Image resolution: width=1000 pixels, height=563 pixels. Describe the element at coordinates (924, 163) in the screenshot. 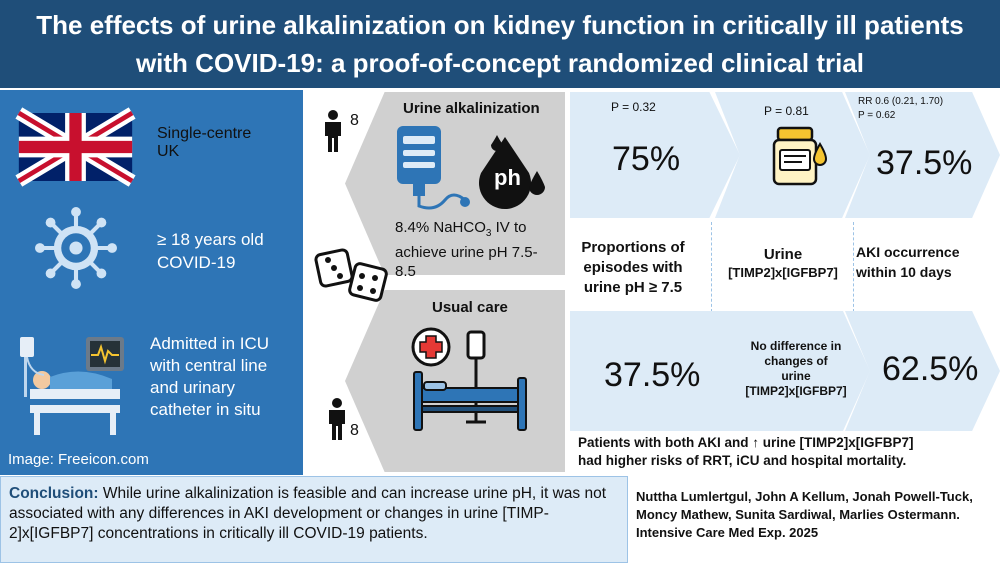

I see `aki-intervention-value: 37.5%` at that location.